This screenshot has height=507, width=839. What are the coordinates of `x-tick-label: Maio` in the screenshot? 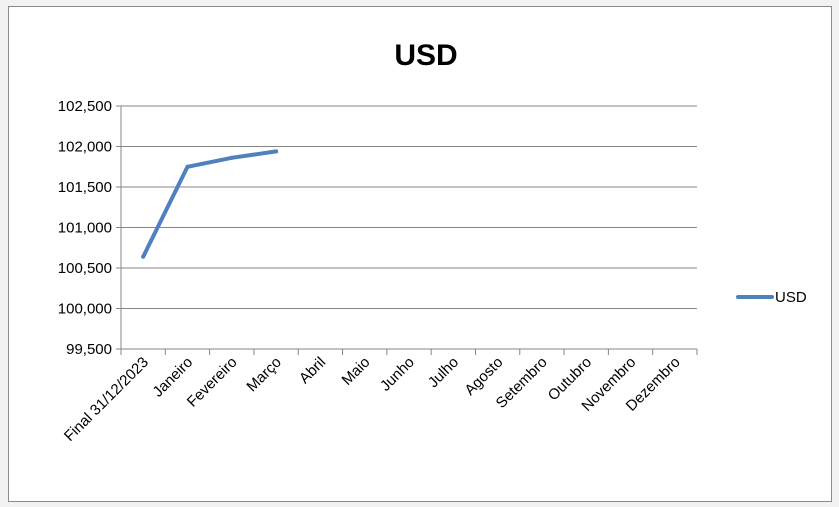 It's located at (356, 371).